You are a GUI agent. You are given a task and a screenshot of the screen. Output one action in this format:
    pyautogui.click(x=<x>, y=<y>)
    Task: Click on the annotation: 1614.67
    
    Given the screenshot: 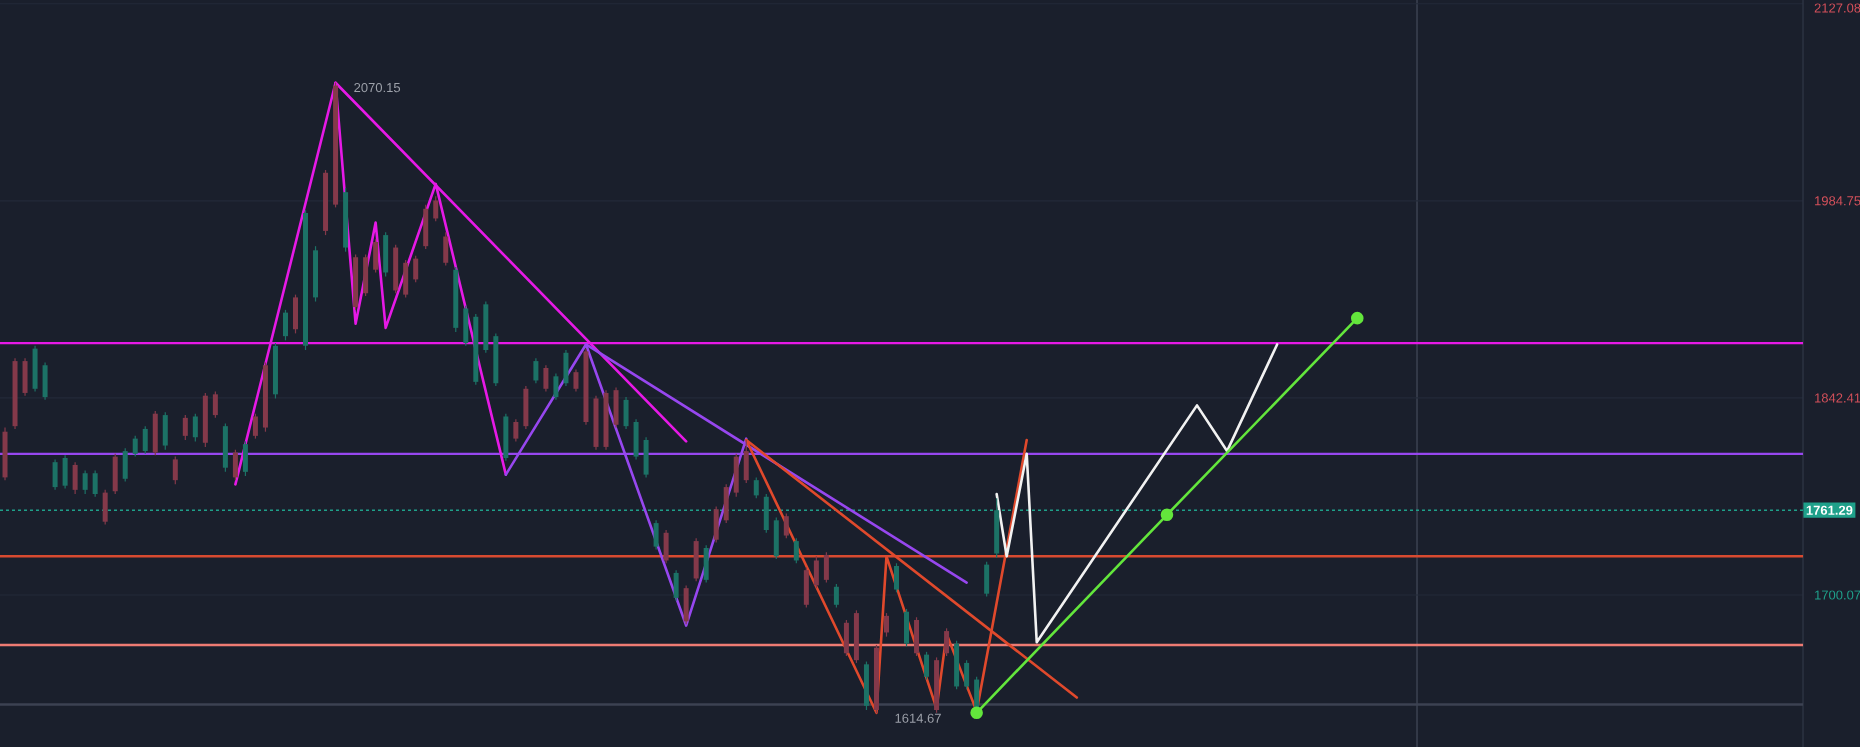 What is the action you would take?
    pyautogui.click(x=918, y=718)
    